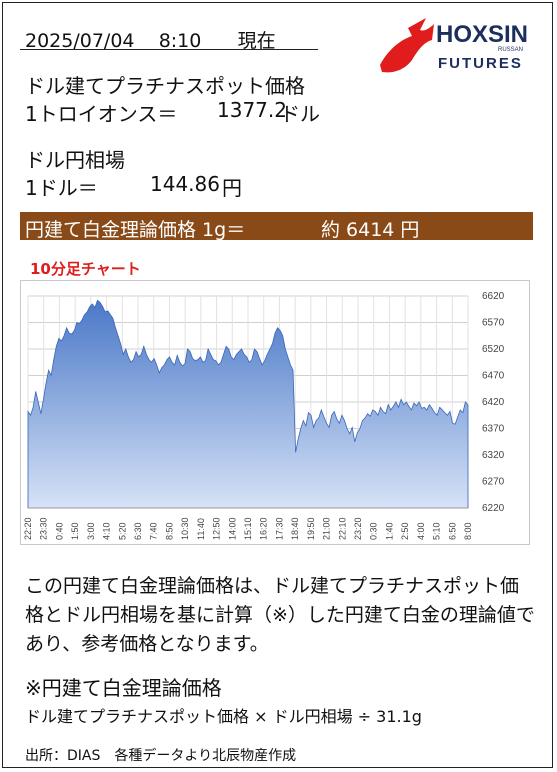  What do you see at coordinates (482, 34) in the screenshot?
I see `logo-brand: HOXSIN` at bounding box center [482, 34].